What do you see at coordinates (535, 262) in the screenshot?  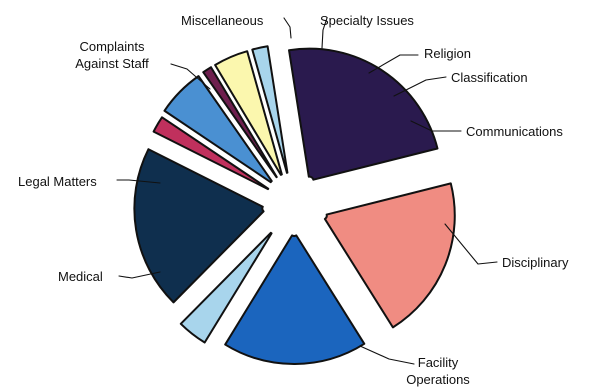 I see `label-disciplinary: Disciplinary` at bounding box center [535, 262].